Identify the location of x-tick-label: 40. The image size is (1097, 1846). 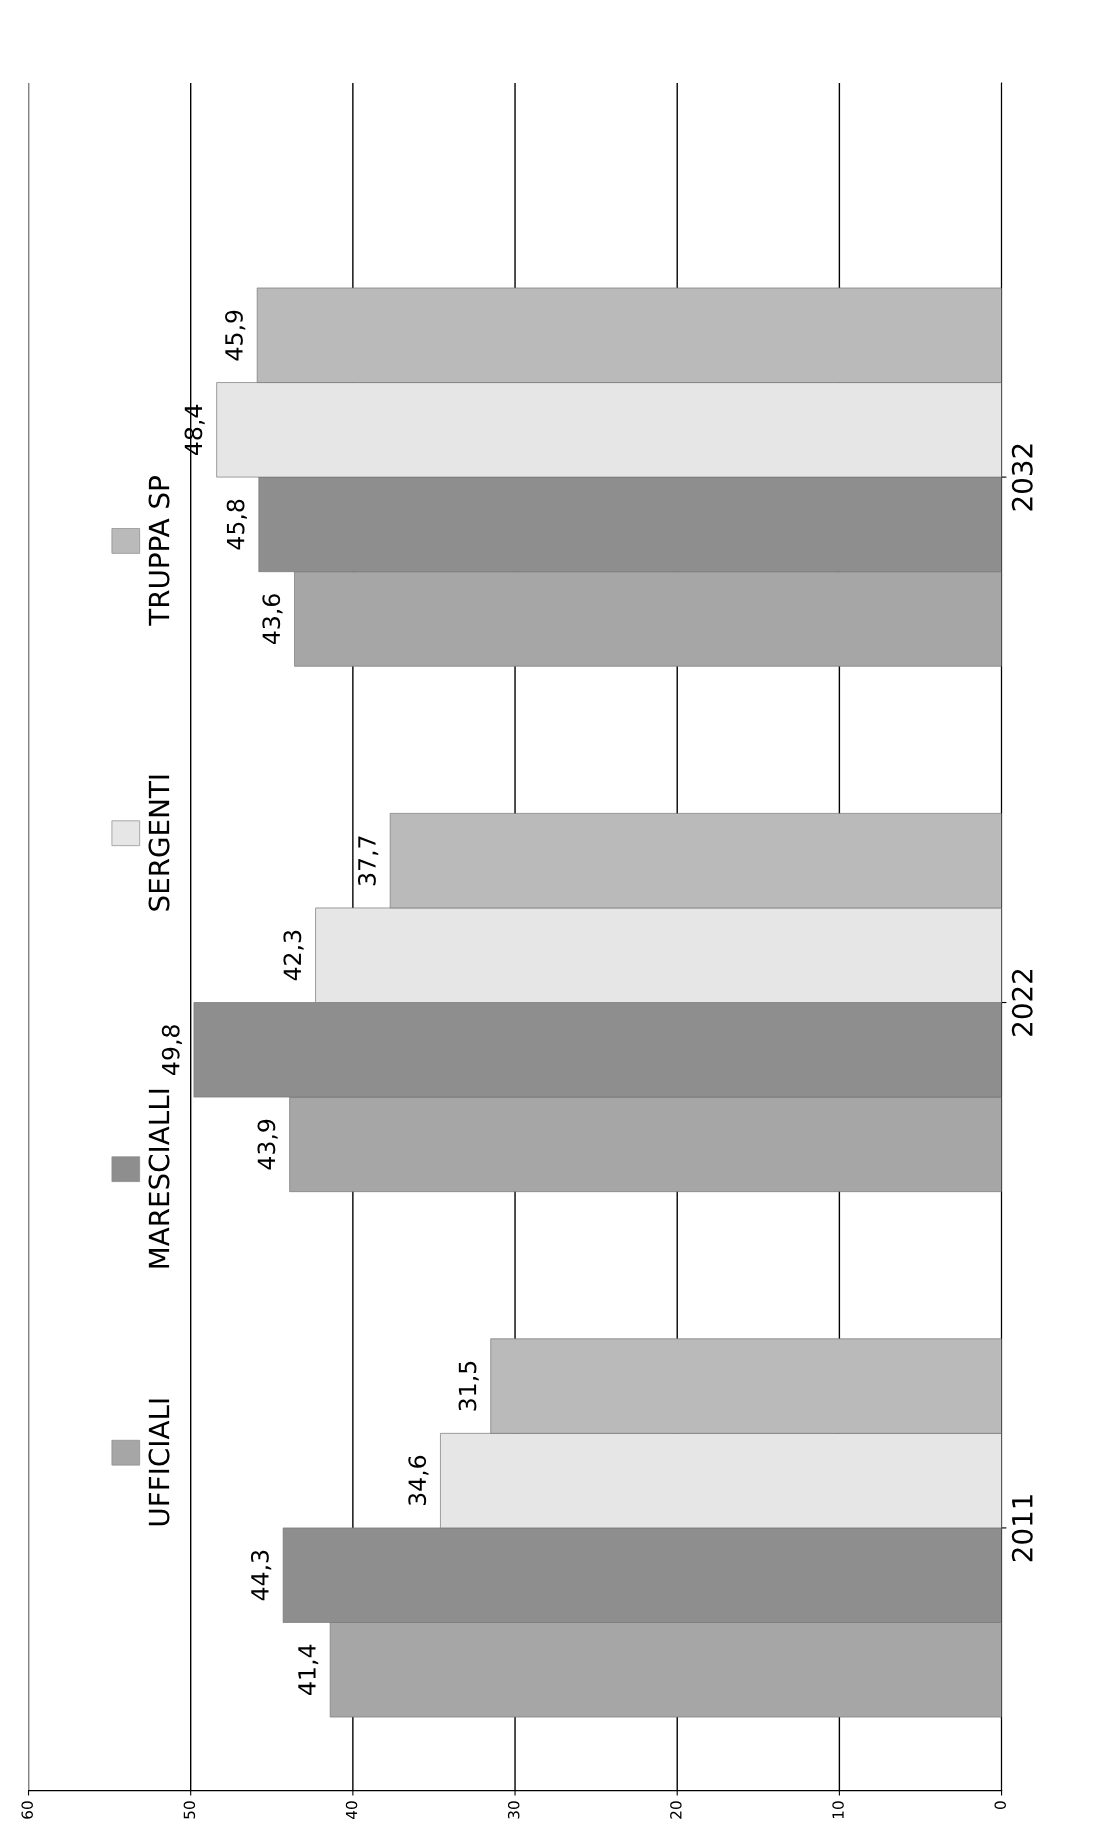
(351, 1810).